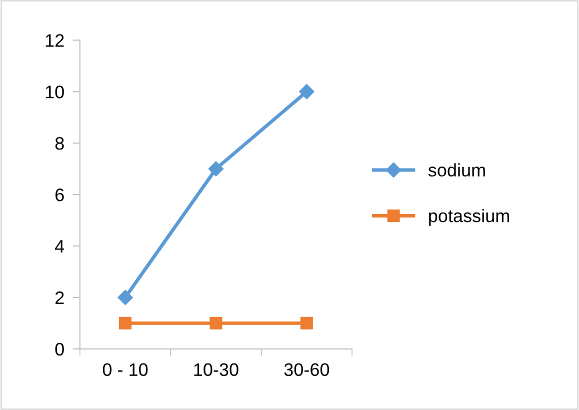  Describe the element at coordinates (59, 349) in the screenshot. I see `y-tick-label: 0` at that location.